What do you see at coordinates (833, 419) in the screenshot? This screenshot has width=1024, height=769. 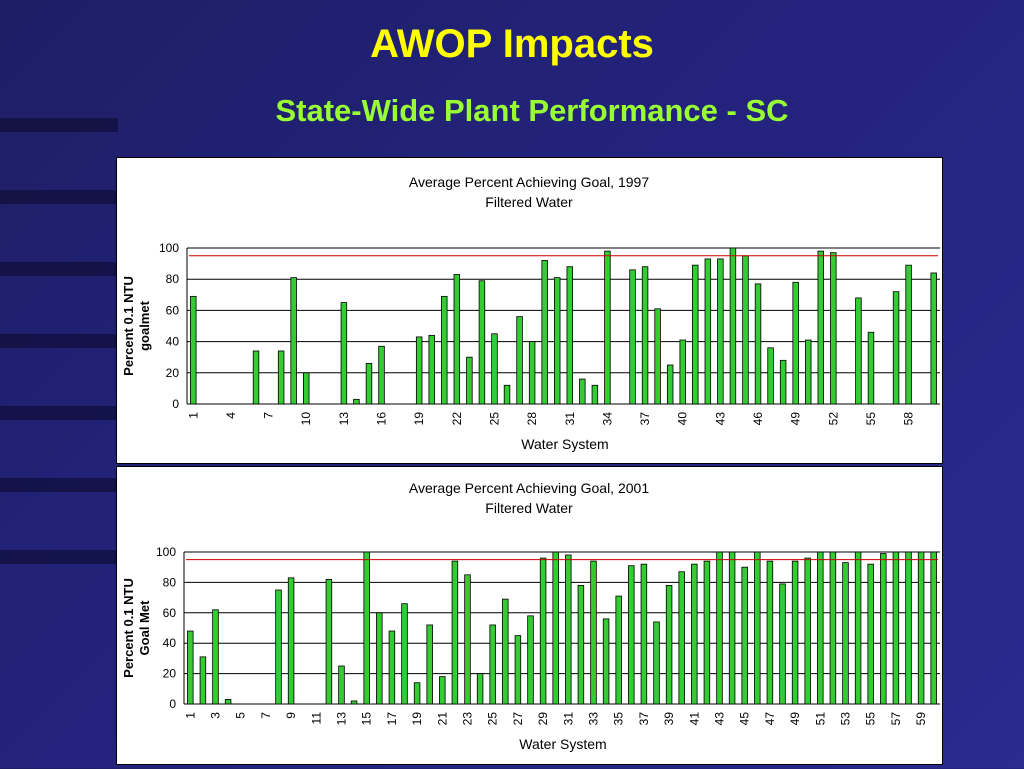 I see `x-tick-label: 52` at bounding box center [833, 419].